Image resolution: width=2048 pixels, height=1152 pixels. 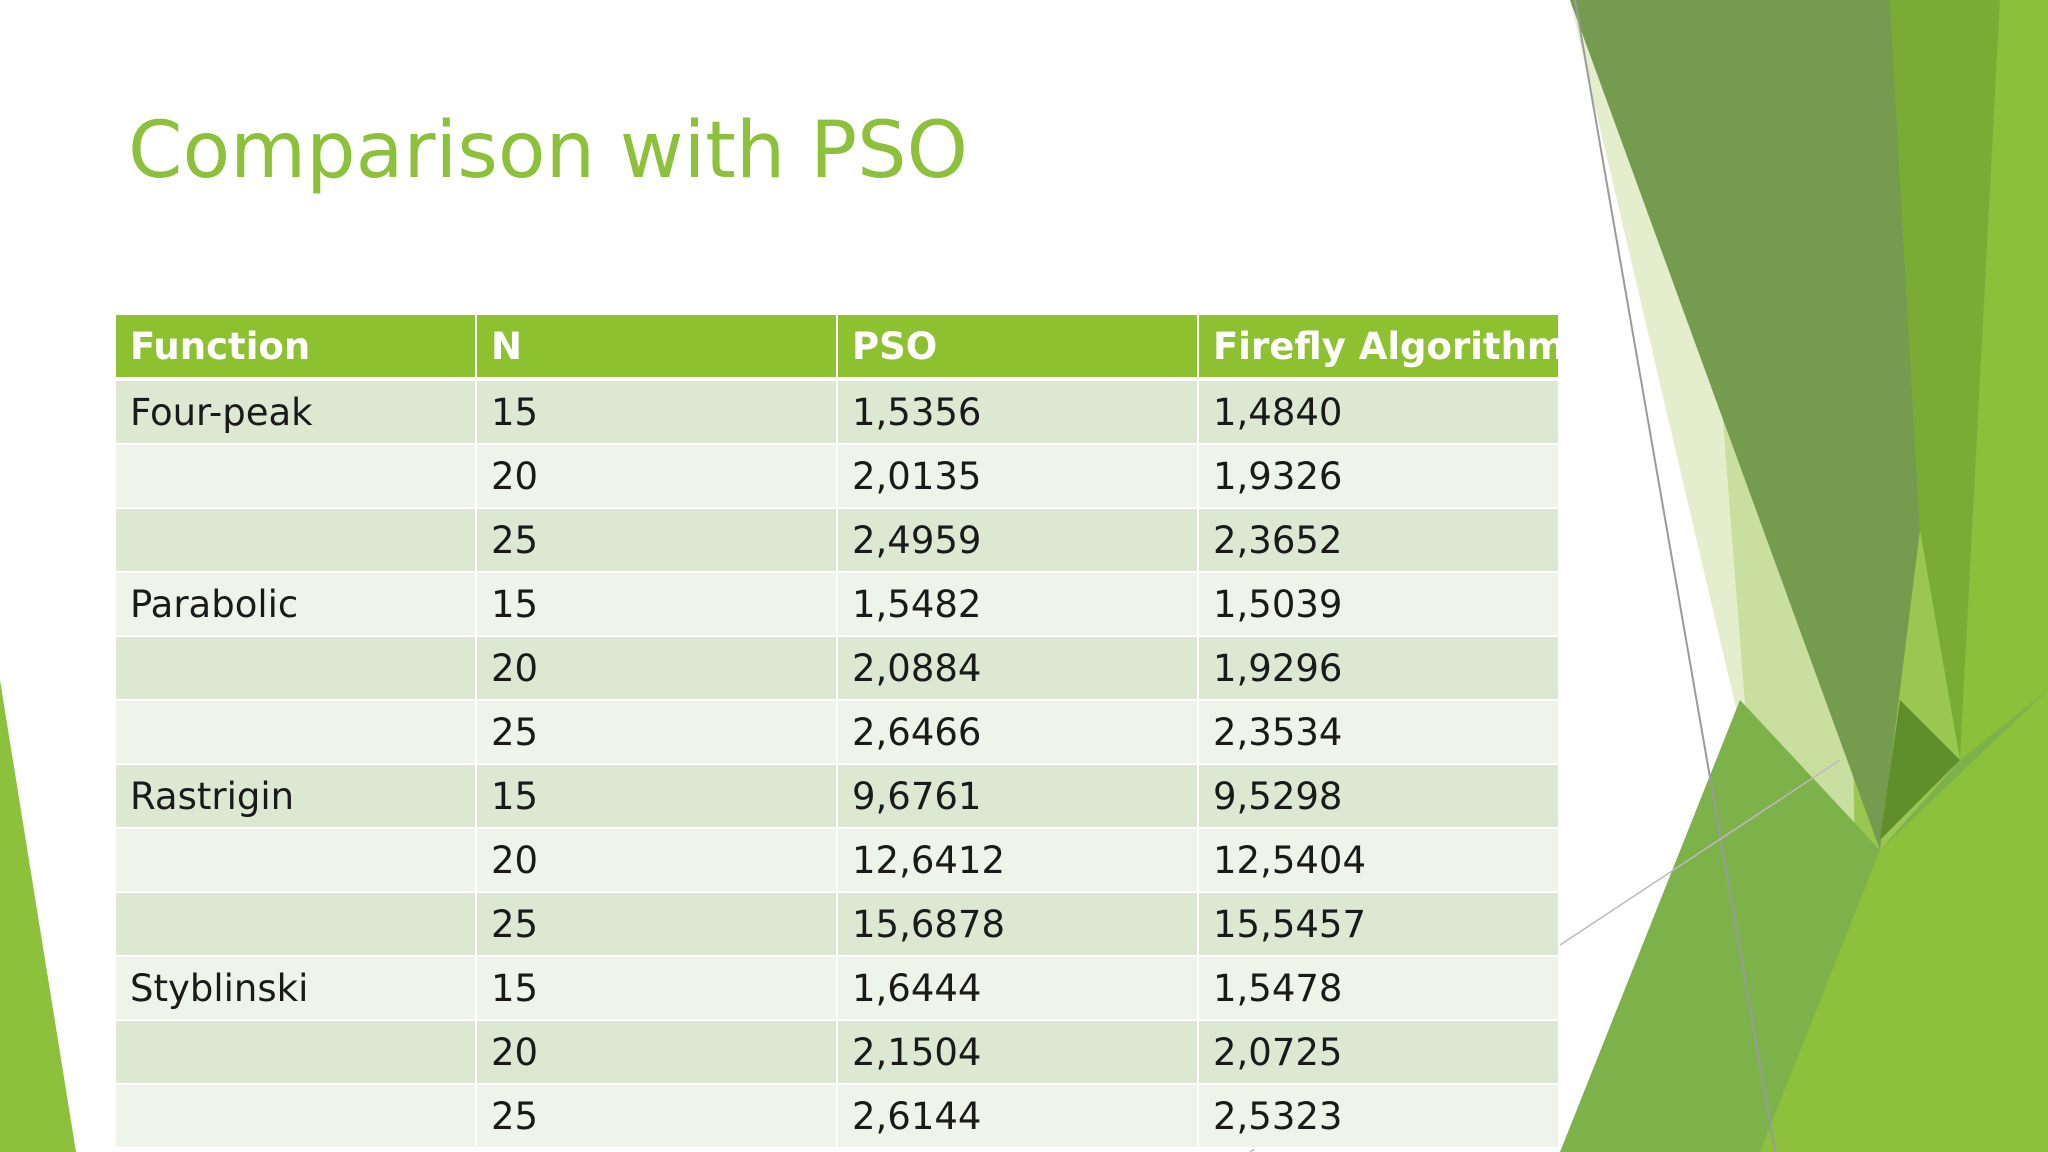 I want to click on cell-firefly: 2,0725, so click(x=1378, y=1052).